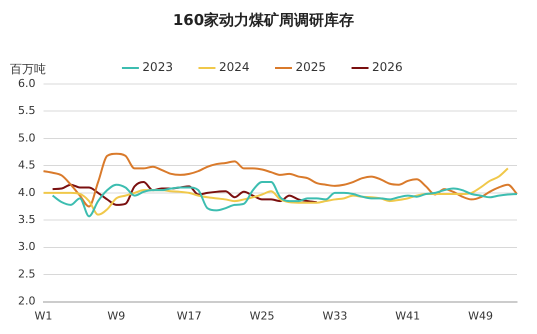 The width and height of the screenshot is (537, 334). Describe the element at coordinates (263, 19) in the screenshot. I see `chart-title: 160家动力煤矿周调研库存` at that location.